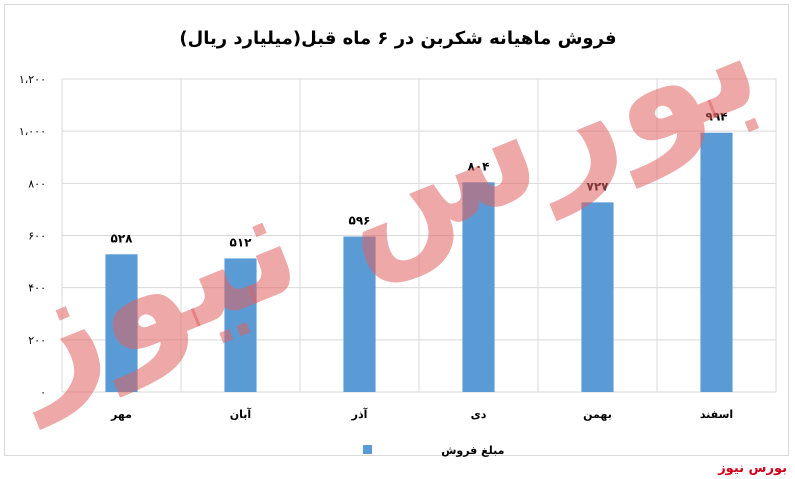 The image size is (795, 479). Describe the element at coordinates (37, 183) in the screenshot. I see `y-tick-label: ۸۰۰` at that location.